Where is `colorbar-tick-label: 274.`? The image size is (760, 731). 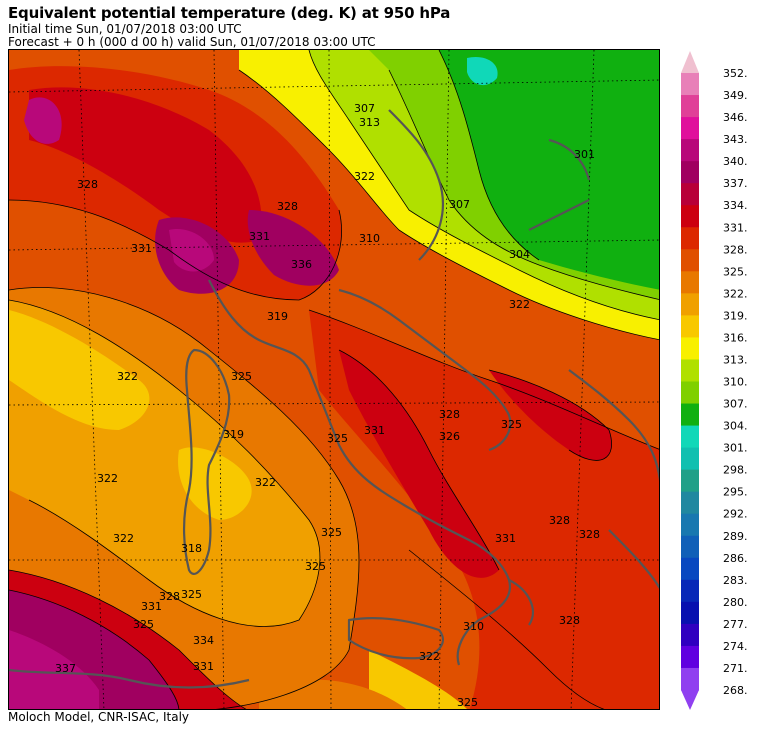
colorbar-tick-label: 274. is located at coordinates (735, 646).